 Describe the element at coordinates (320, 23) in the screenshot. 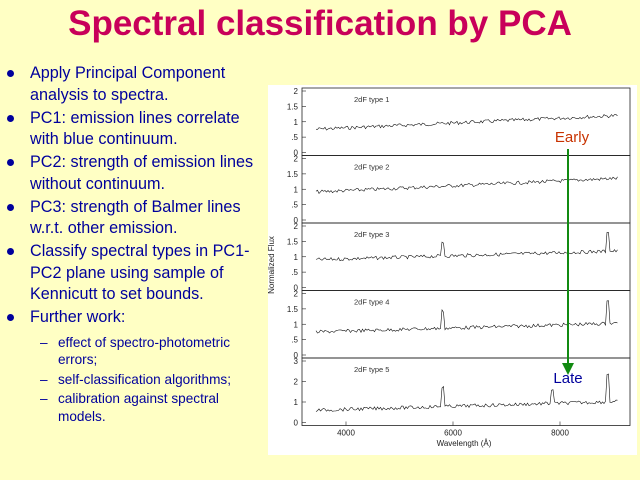

I see `slide-title: Spectral classification by PCA` at that location.